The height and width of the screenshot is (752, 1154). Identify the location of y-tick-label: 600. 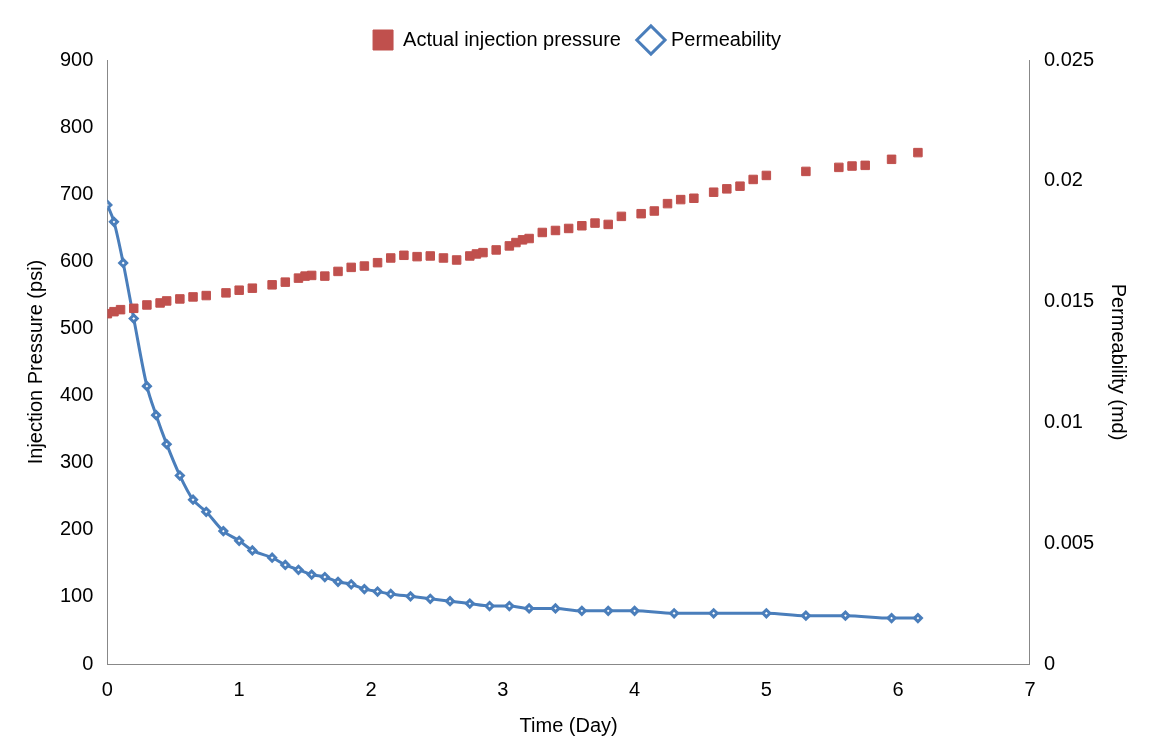
(76, 259).